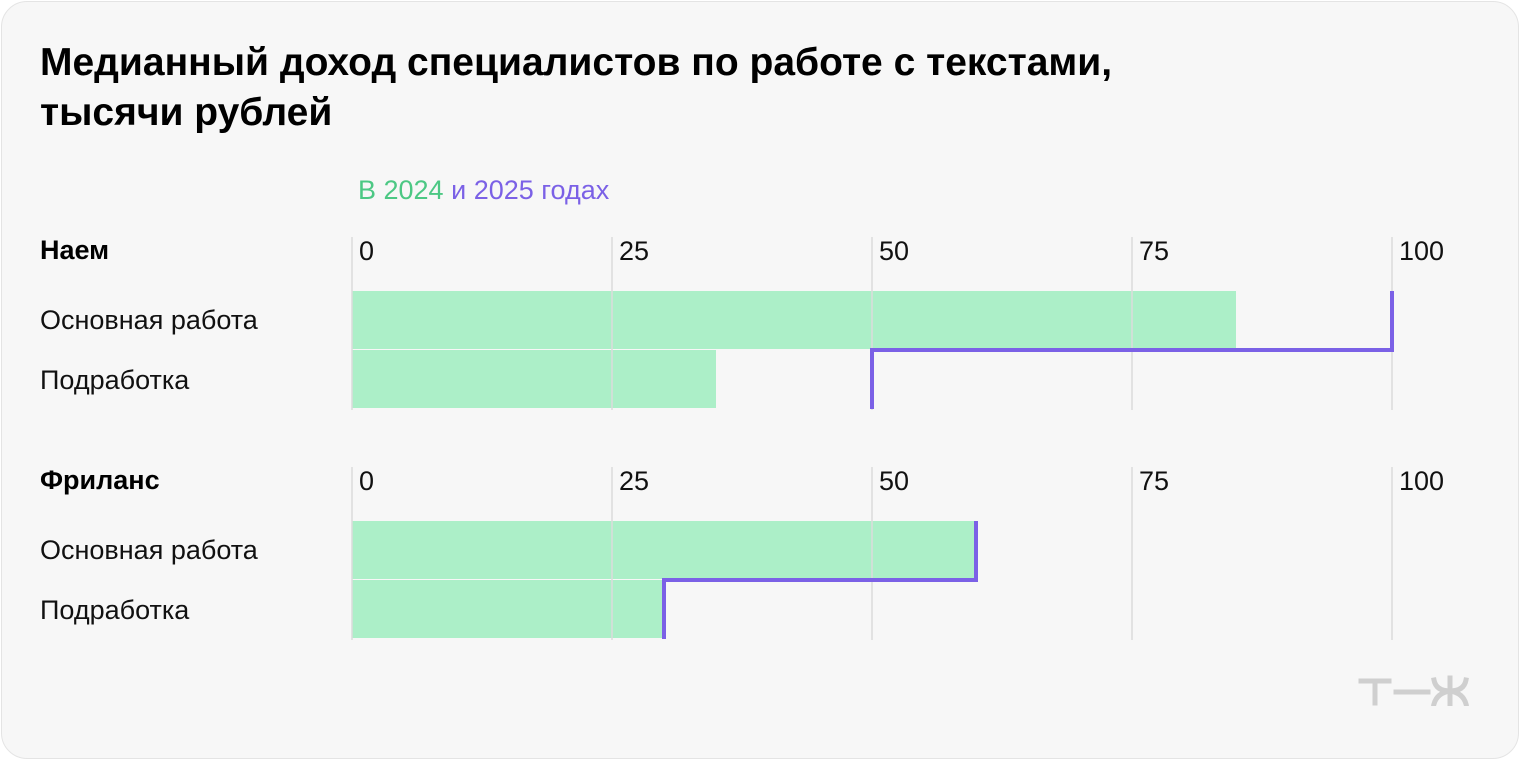 This screenshot has height=760, width=1520. I want to click on tick-label-0-4: 100, so click(1421, 251).